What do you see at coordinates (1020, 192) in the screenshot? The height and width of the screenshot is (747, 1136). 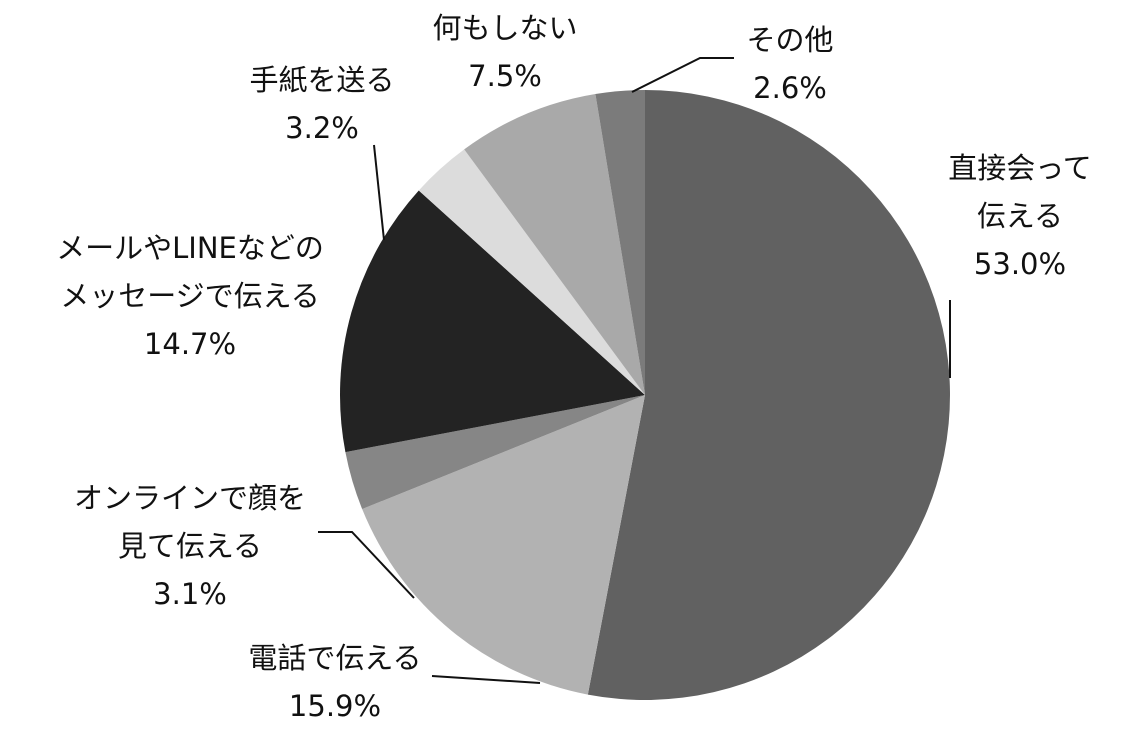 I see `slice-label: 直接会って伝える` at bounding box center [1020, 192].